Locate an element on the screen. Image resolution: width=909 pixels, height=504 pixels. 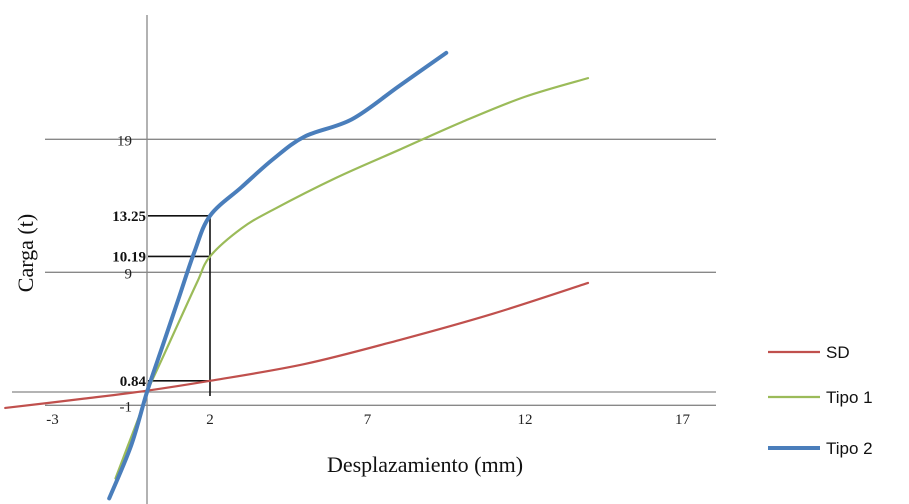
annotation-label: 0.84 is located at coordinates (133, 382).